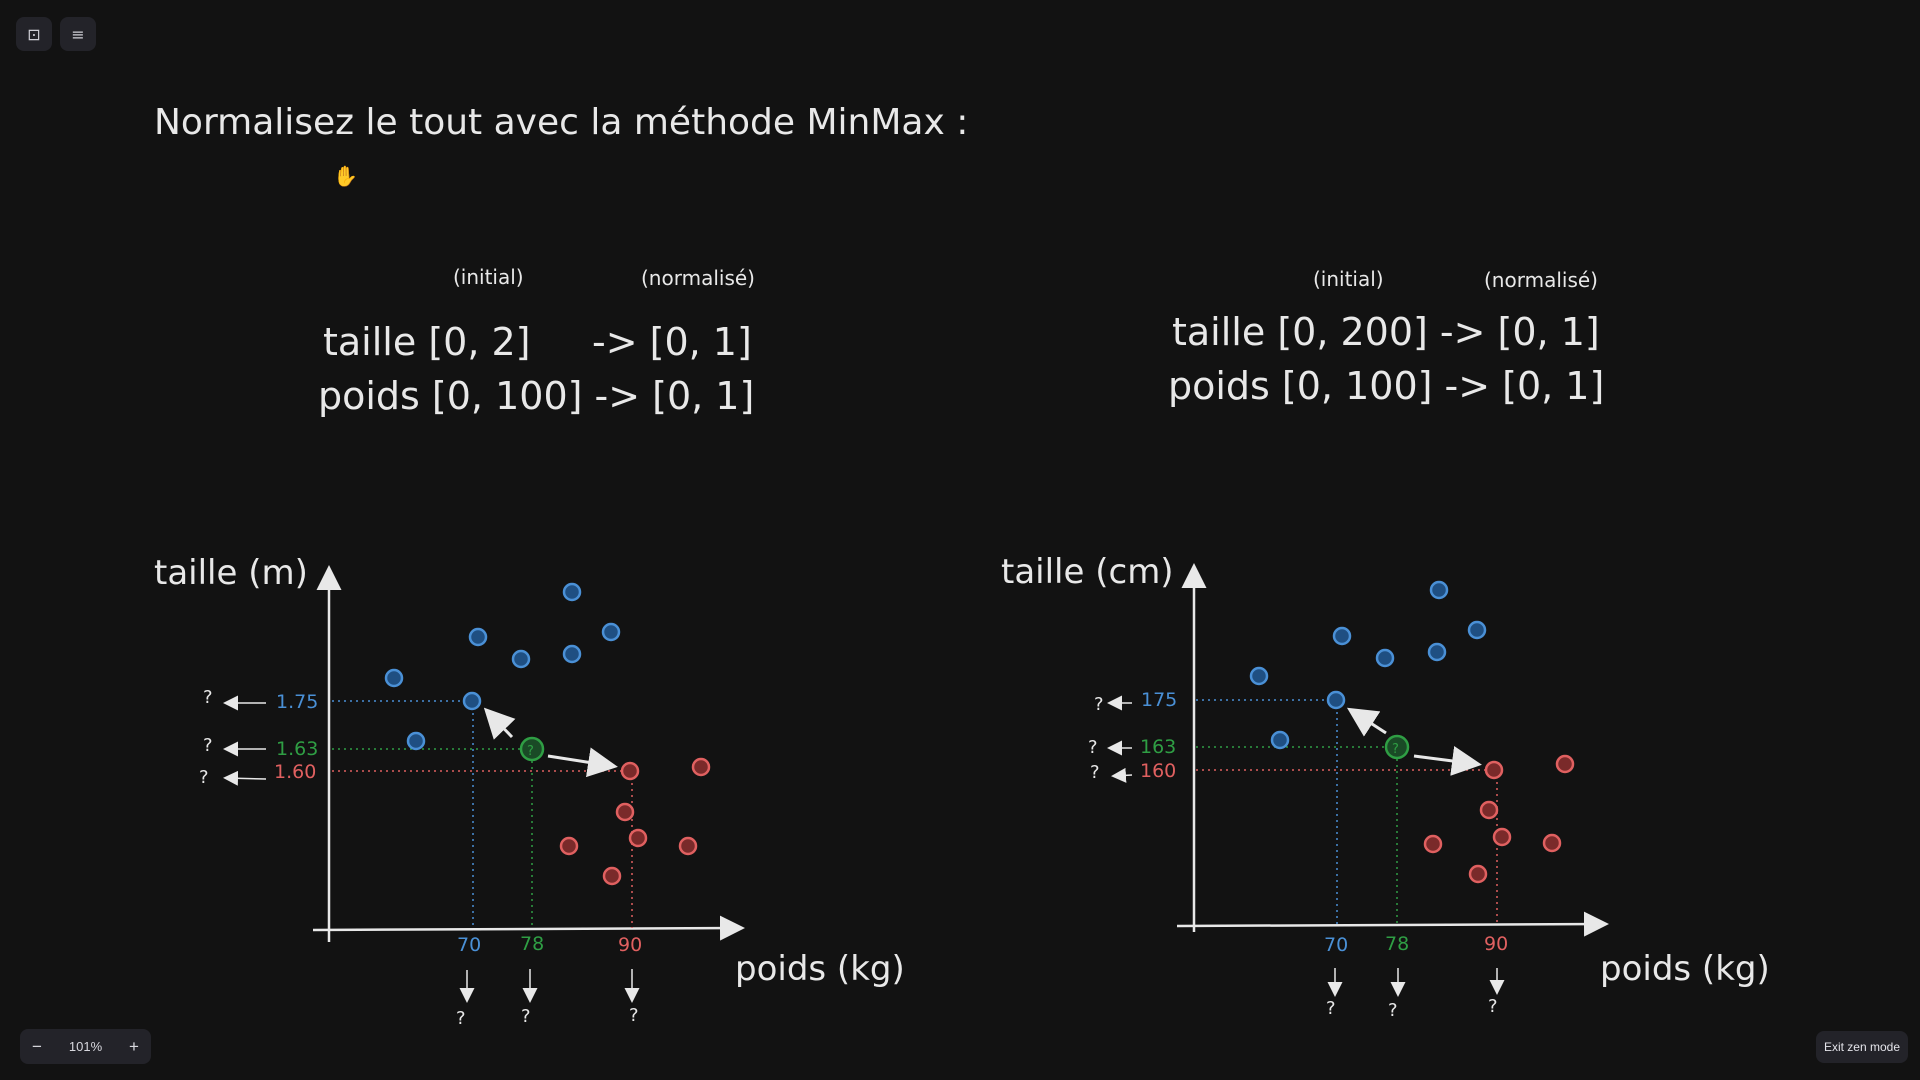 This screenshot has height=1080, width=1920. I want to click on right-col-normalise: (normalisé), so click(1541, 280).